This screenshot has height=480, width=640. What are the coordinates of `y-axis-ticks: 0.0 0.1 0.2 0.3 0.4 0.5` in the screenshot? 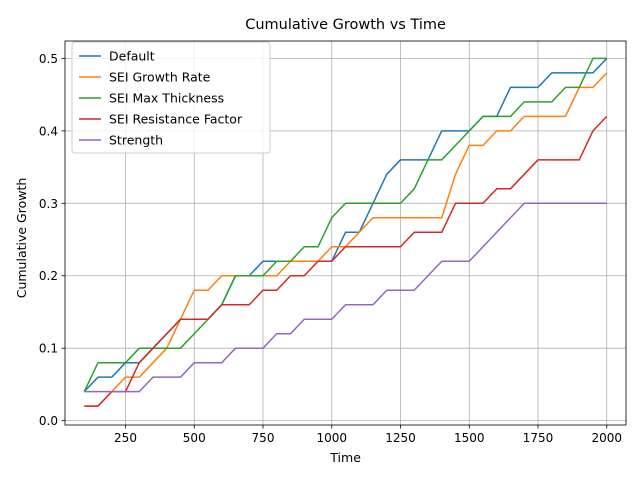 It's located at (52, 240).